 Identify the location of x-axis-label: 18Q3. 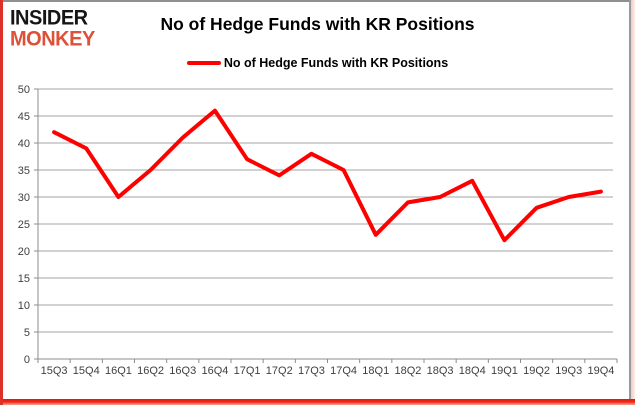
(440, 371).